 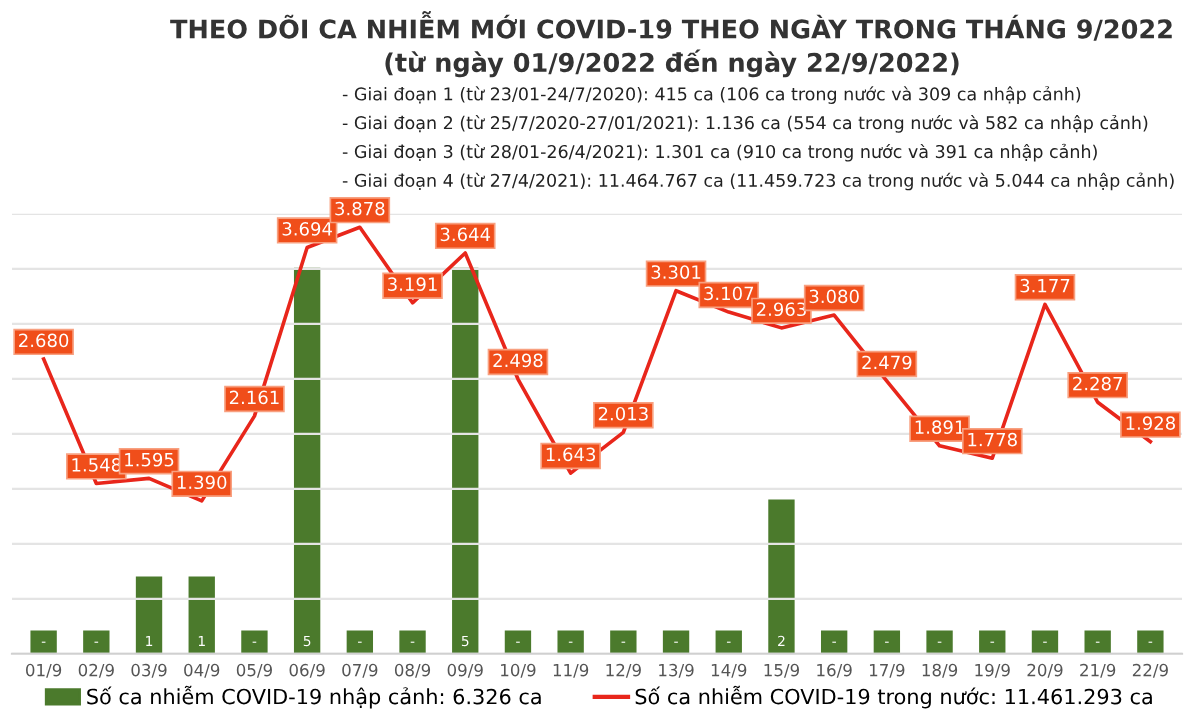 I want to click on text: - Giai đoạn 1 (từ 23/01-24/7/2020): 415 ca (106 ca trong nước và 309 ca nhập cảnh), so click(x=711, y=95).